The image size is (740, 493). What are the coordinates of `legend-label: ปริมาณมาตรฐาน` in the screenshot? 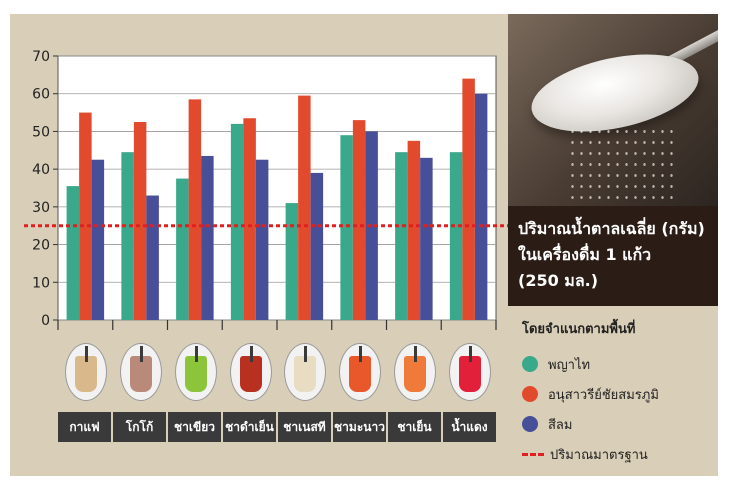 It's located at (599, 455).